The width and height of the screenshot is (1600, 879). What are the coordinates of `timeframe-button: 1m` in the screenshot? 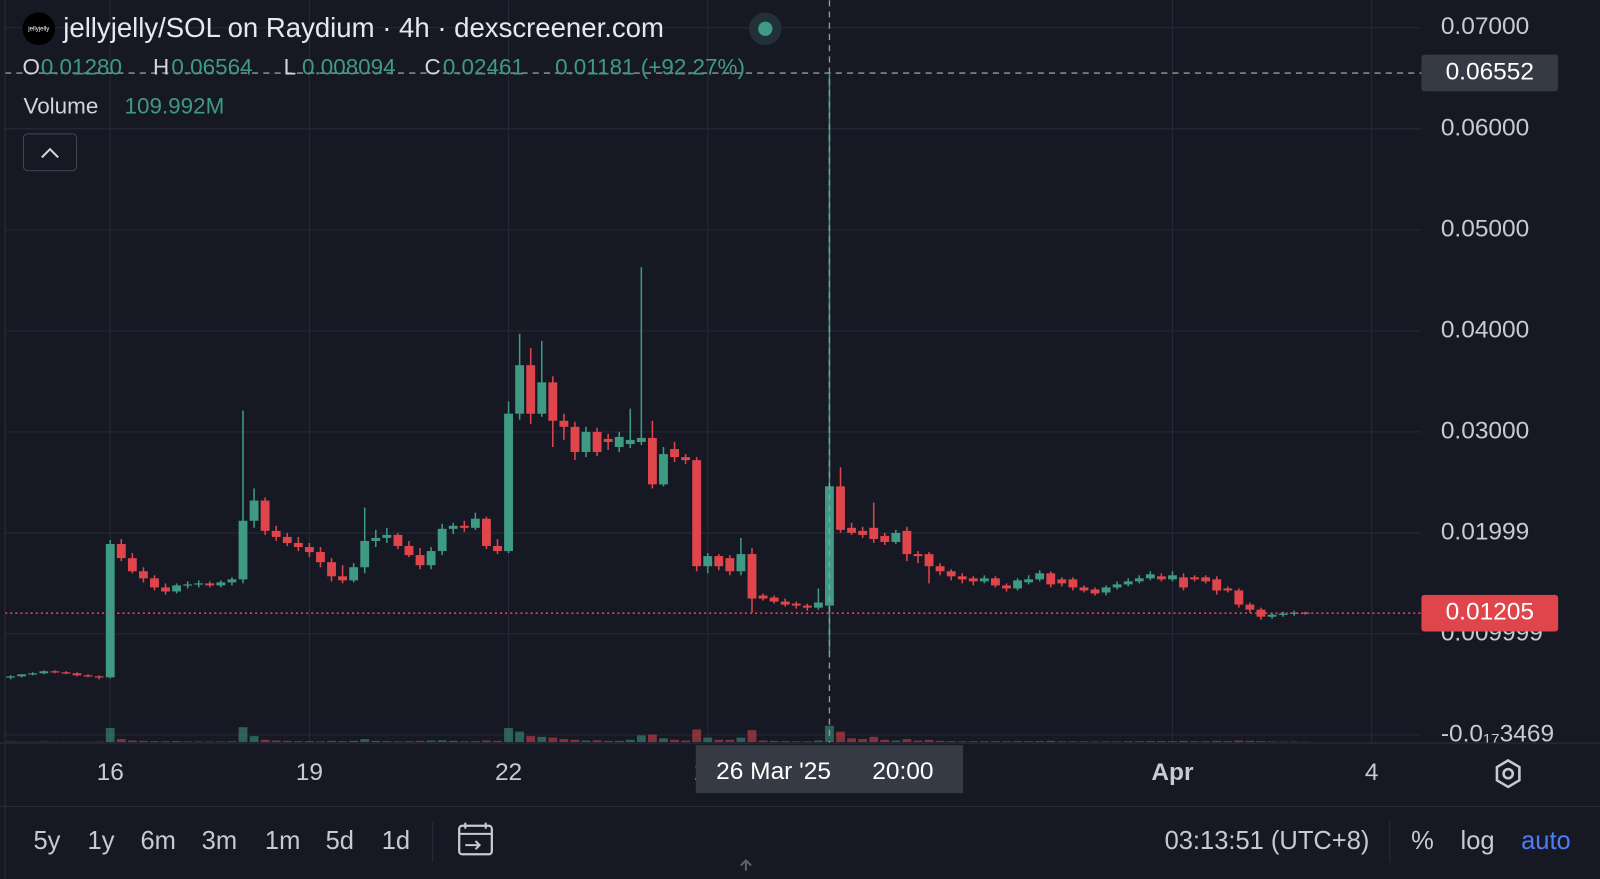 It's located at (282, 841).